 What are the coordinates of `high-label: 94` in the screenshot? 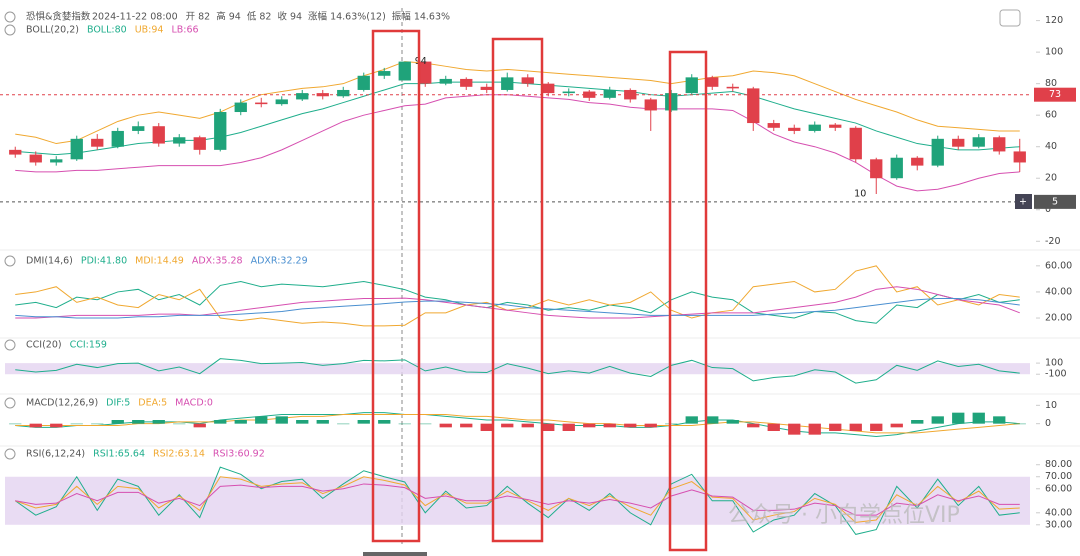 It's located at (421, 61).